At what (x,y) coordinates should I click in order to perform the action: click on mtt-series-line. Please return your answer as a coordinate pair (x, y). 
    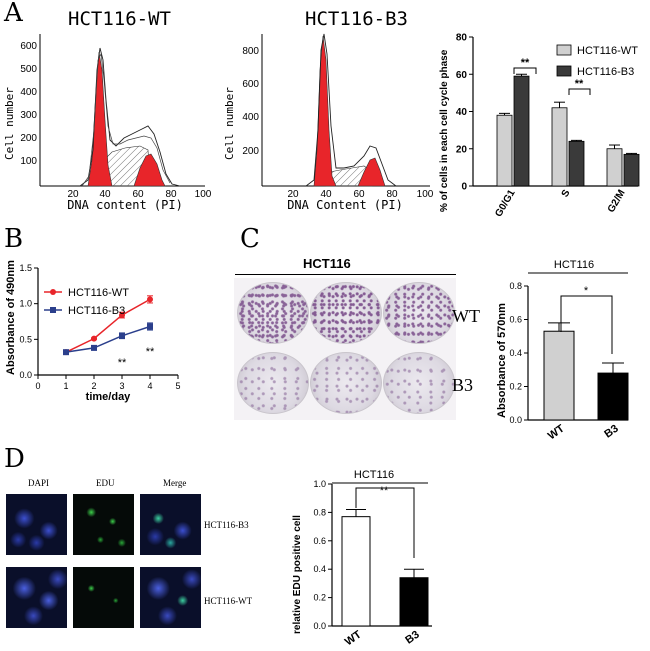
    Looking at the image, I should click on (108, 325).